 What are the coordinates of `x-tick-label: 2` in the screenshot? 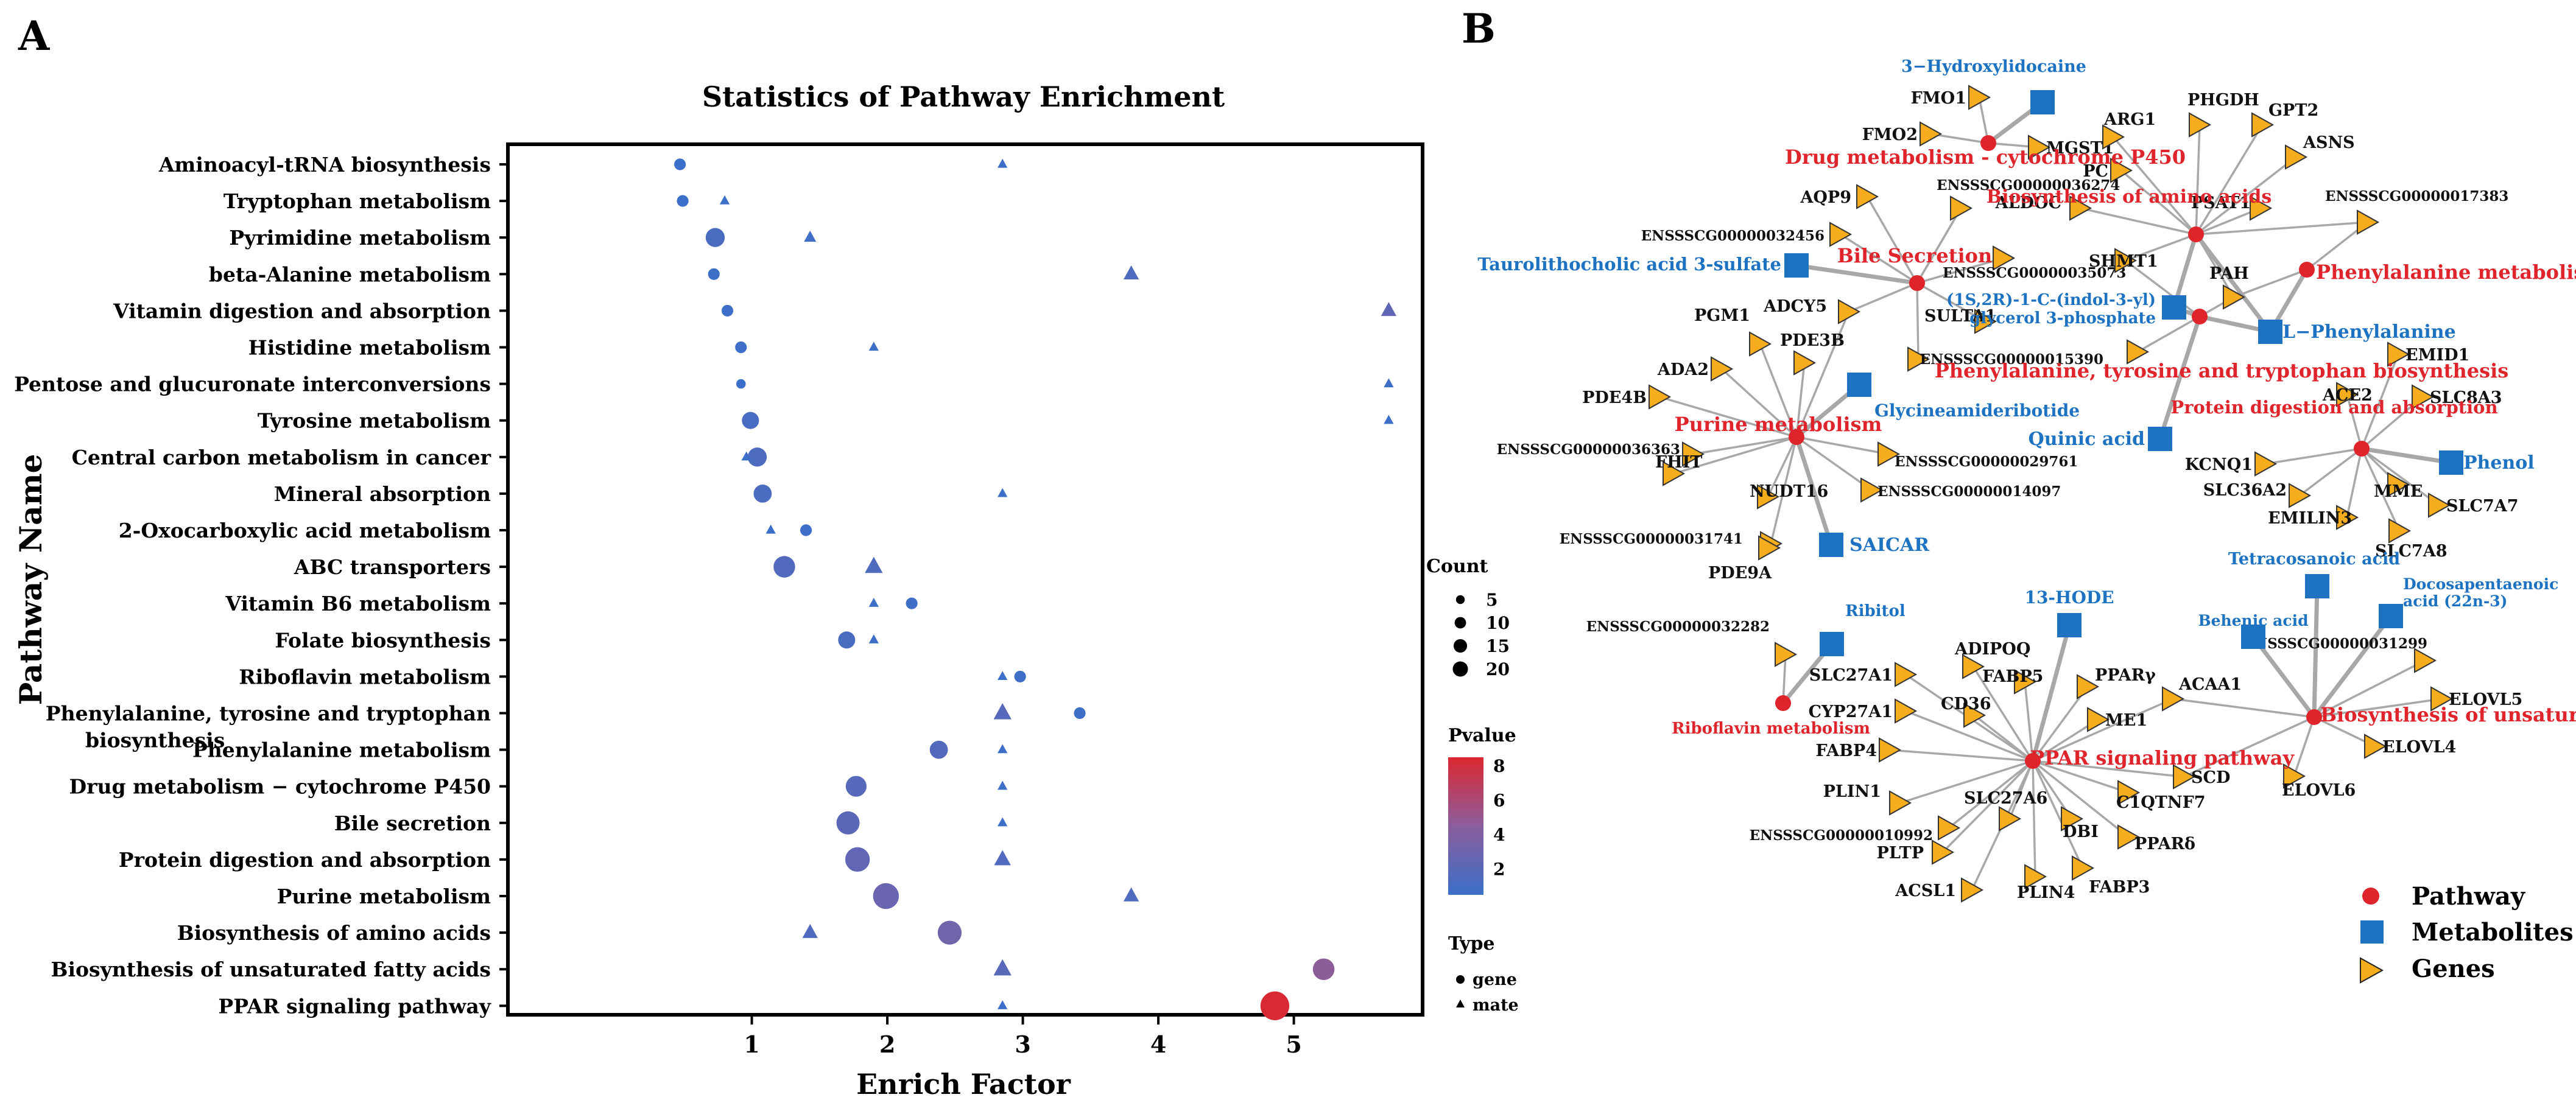 It's located at (887, 1045).